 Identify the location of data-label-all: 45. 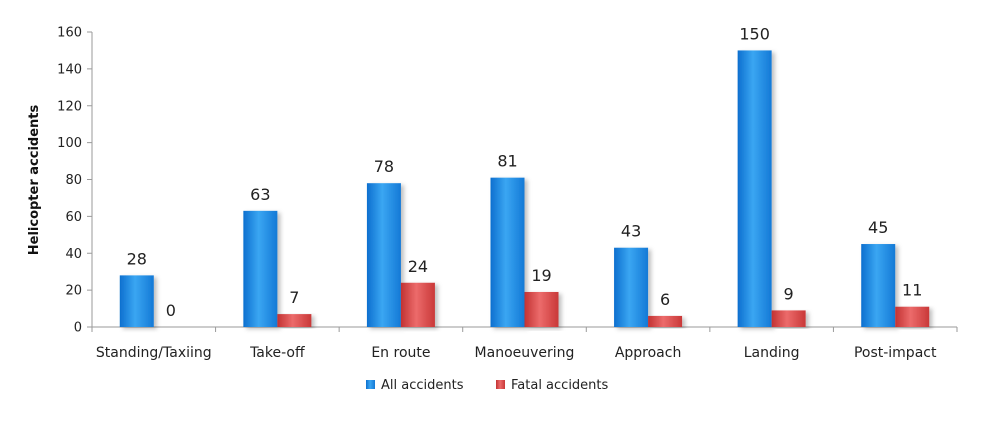
(878, 227).